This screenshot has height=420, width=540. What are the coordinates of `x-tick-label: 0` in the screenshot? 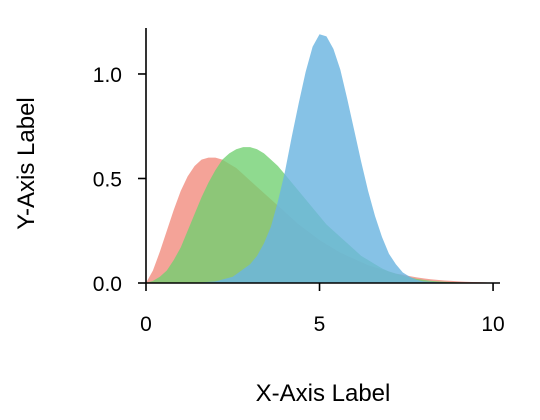 It's located at (146, 324).